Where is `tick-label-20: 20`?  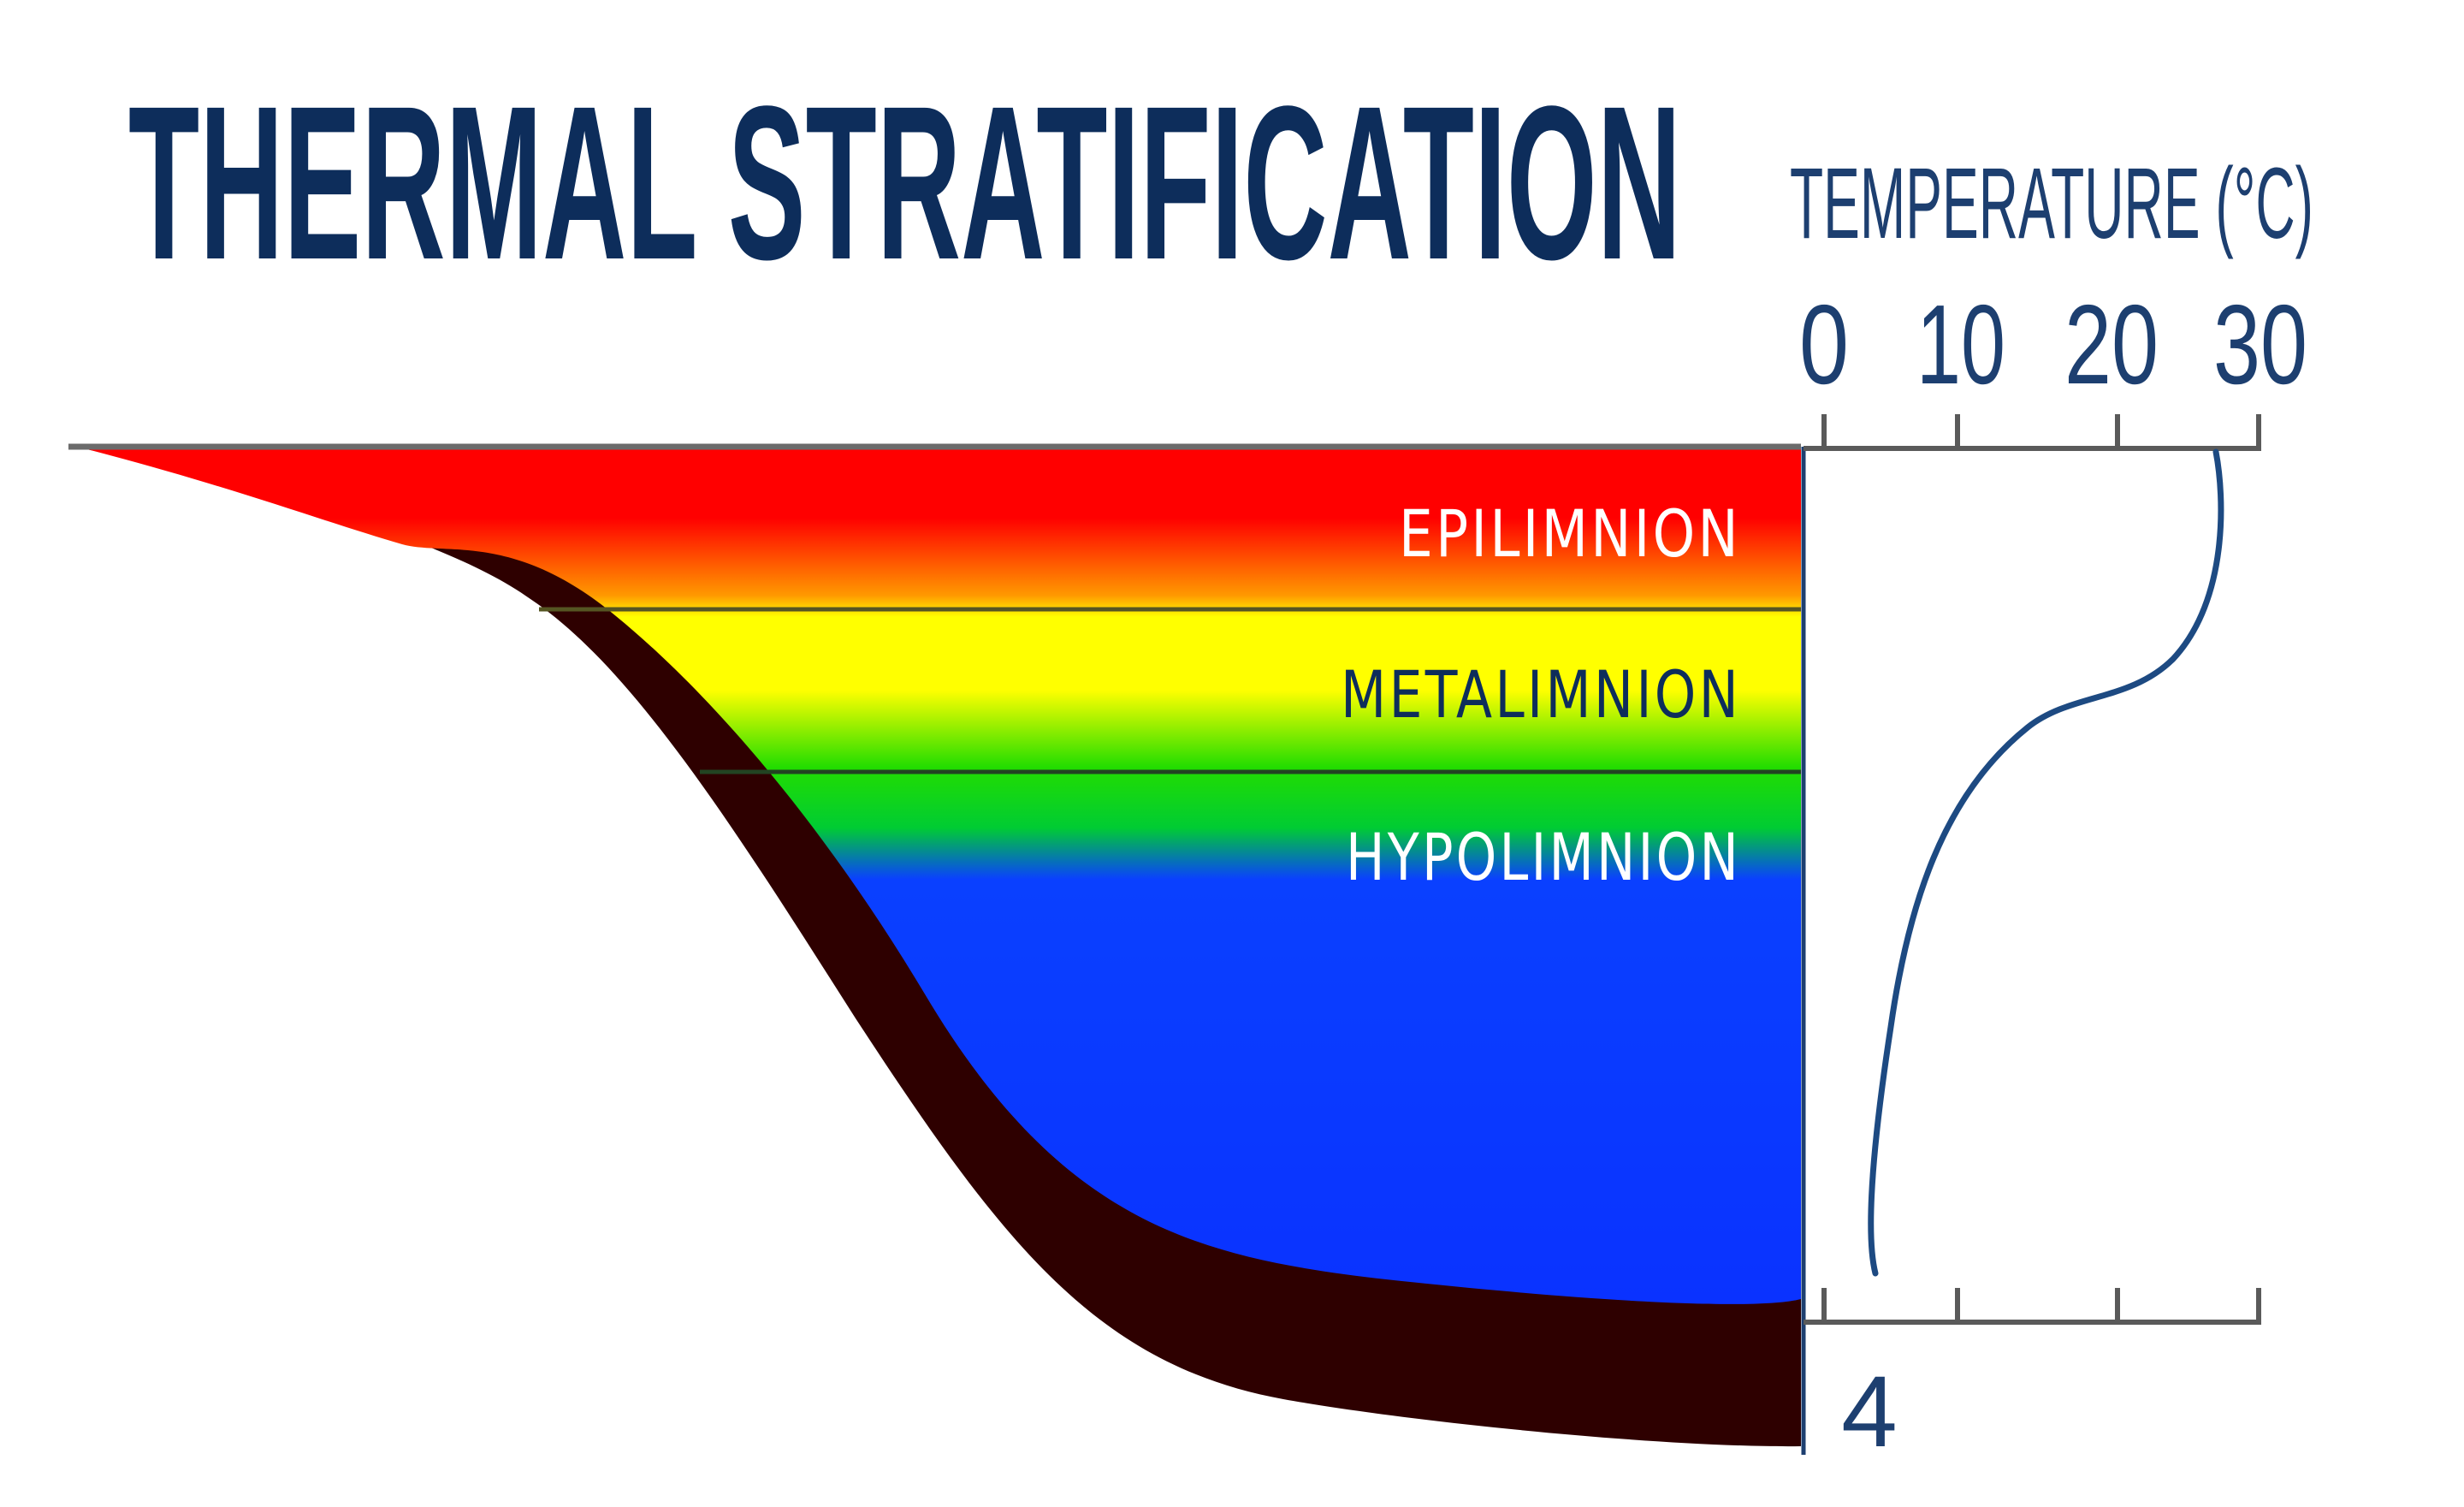 tick-label-20: 20 is located at coordinates (2111, 344).